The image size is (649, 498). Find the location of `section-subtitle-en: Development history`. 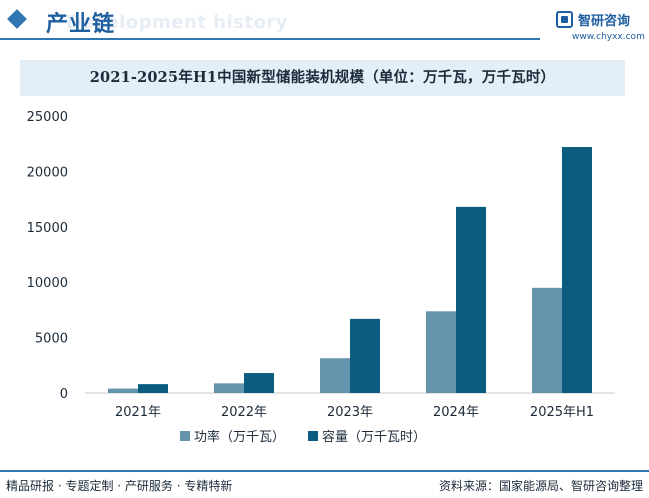

section-subtitle-en: Development history is located at coordinates (177, 22).